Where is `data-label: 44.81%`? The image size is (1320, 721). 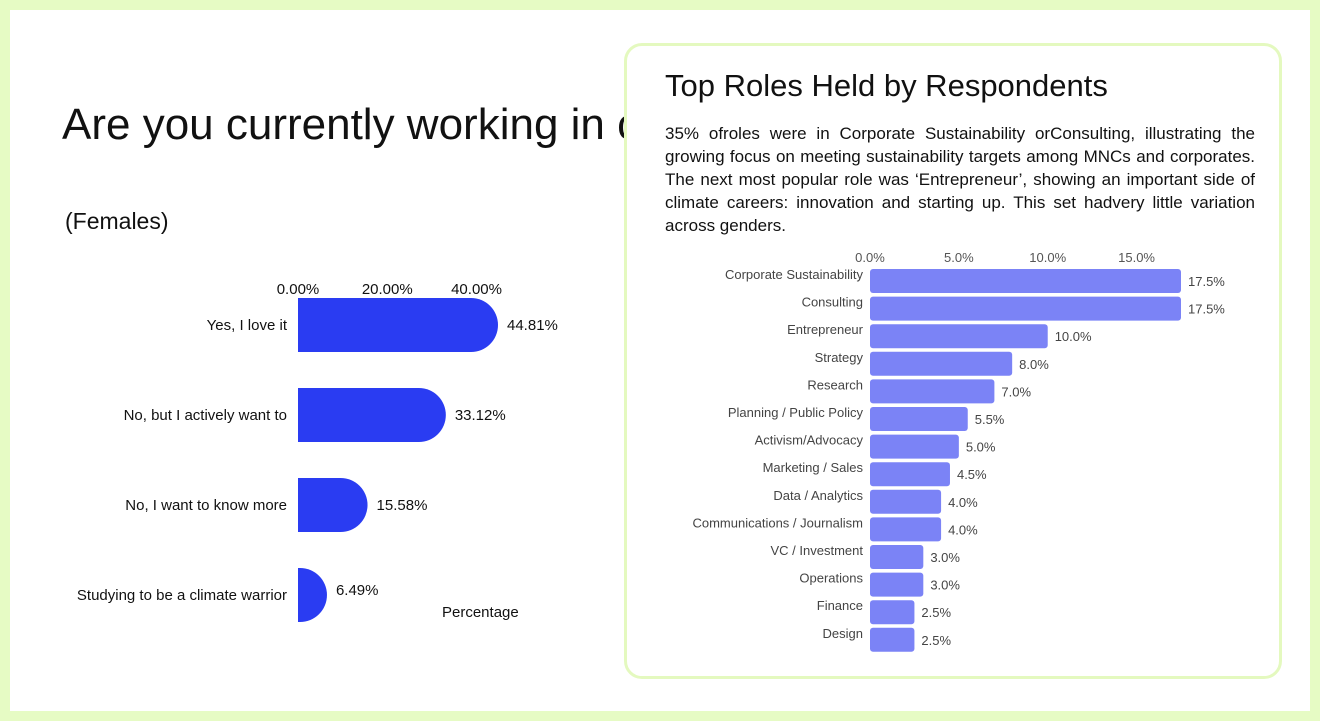
data-label: 44.81% is located at coordinates (532, 325).